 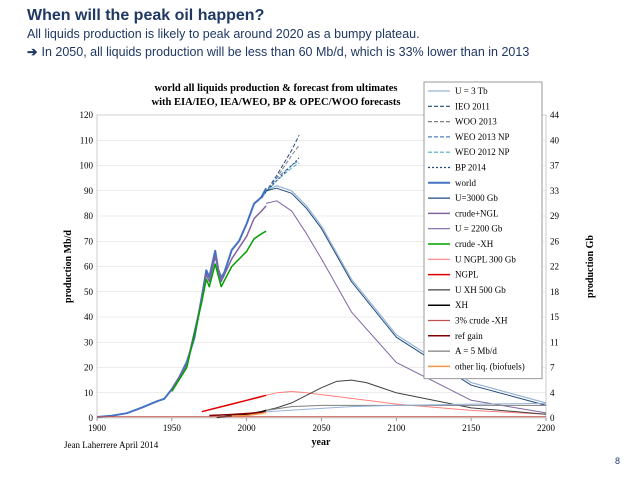 I want to click on legend-label: crude+NGL, so click(x=477, y=213).